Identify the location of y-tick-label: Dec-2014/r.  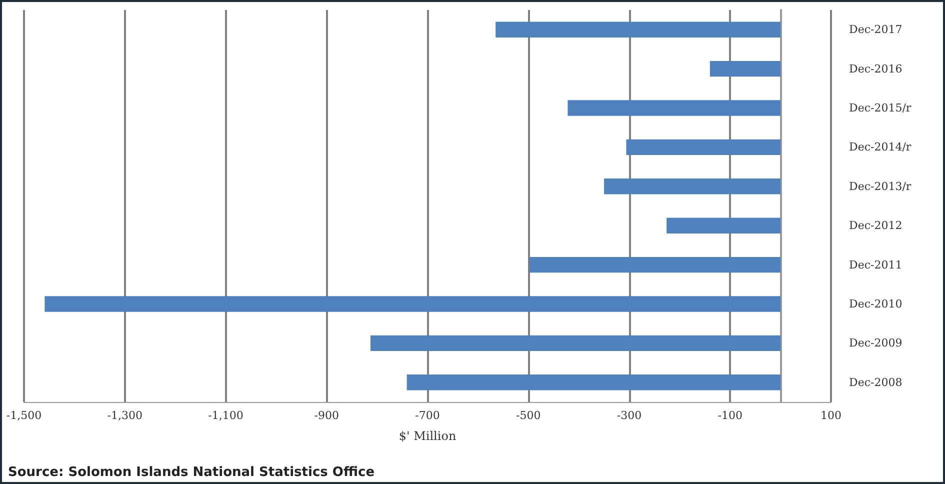
(880, 147).